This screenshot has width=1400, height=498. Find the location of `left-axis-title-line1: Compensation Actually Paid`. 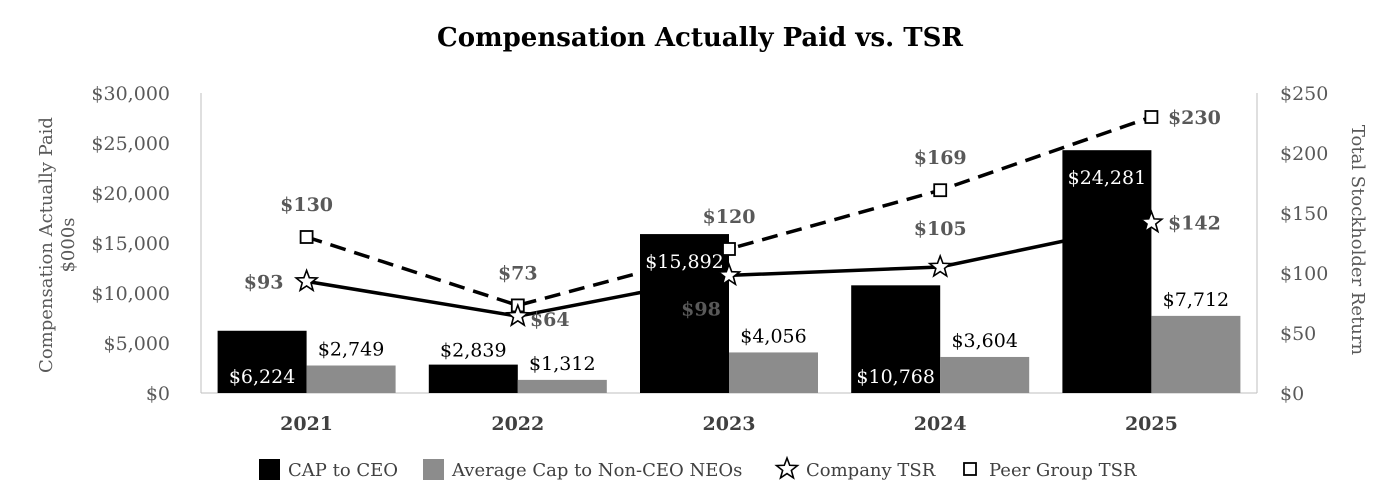

left-axis-title-line1: Compensation Actually Paid is located at coordinates (46, 245).